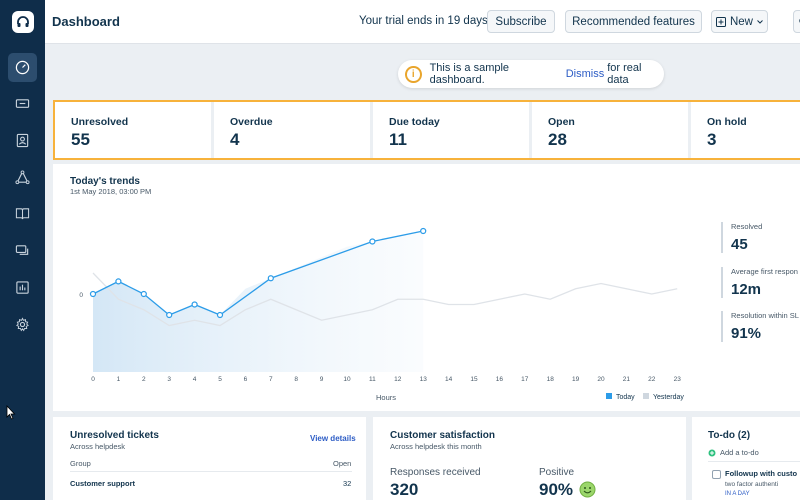 This screenshot has width=800, height=500. What do you see at coordinates (98, 446) in the screenshot?
I see `card-subtitle: Across helpdesk` at bounding box center [98, 446].